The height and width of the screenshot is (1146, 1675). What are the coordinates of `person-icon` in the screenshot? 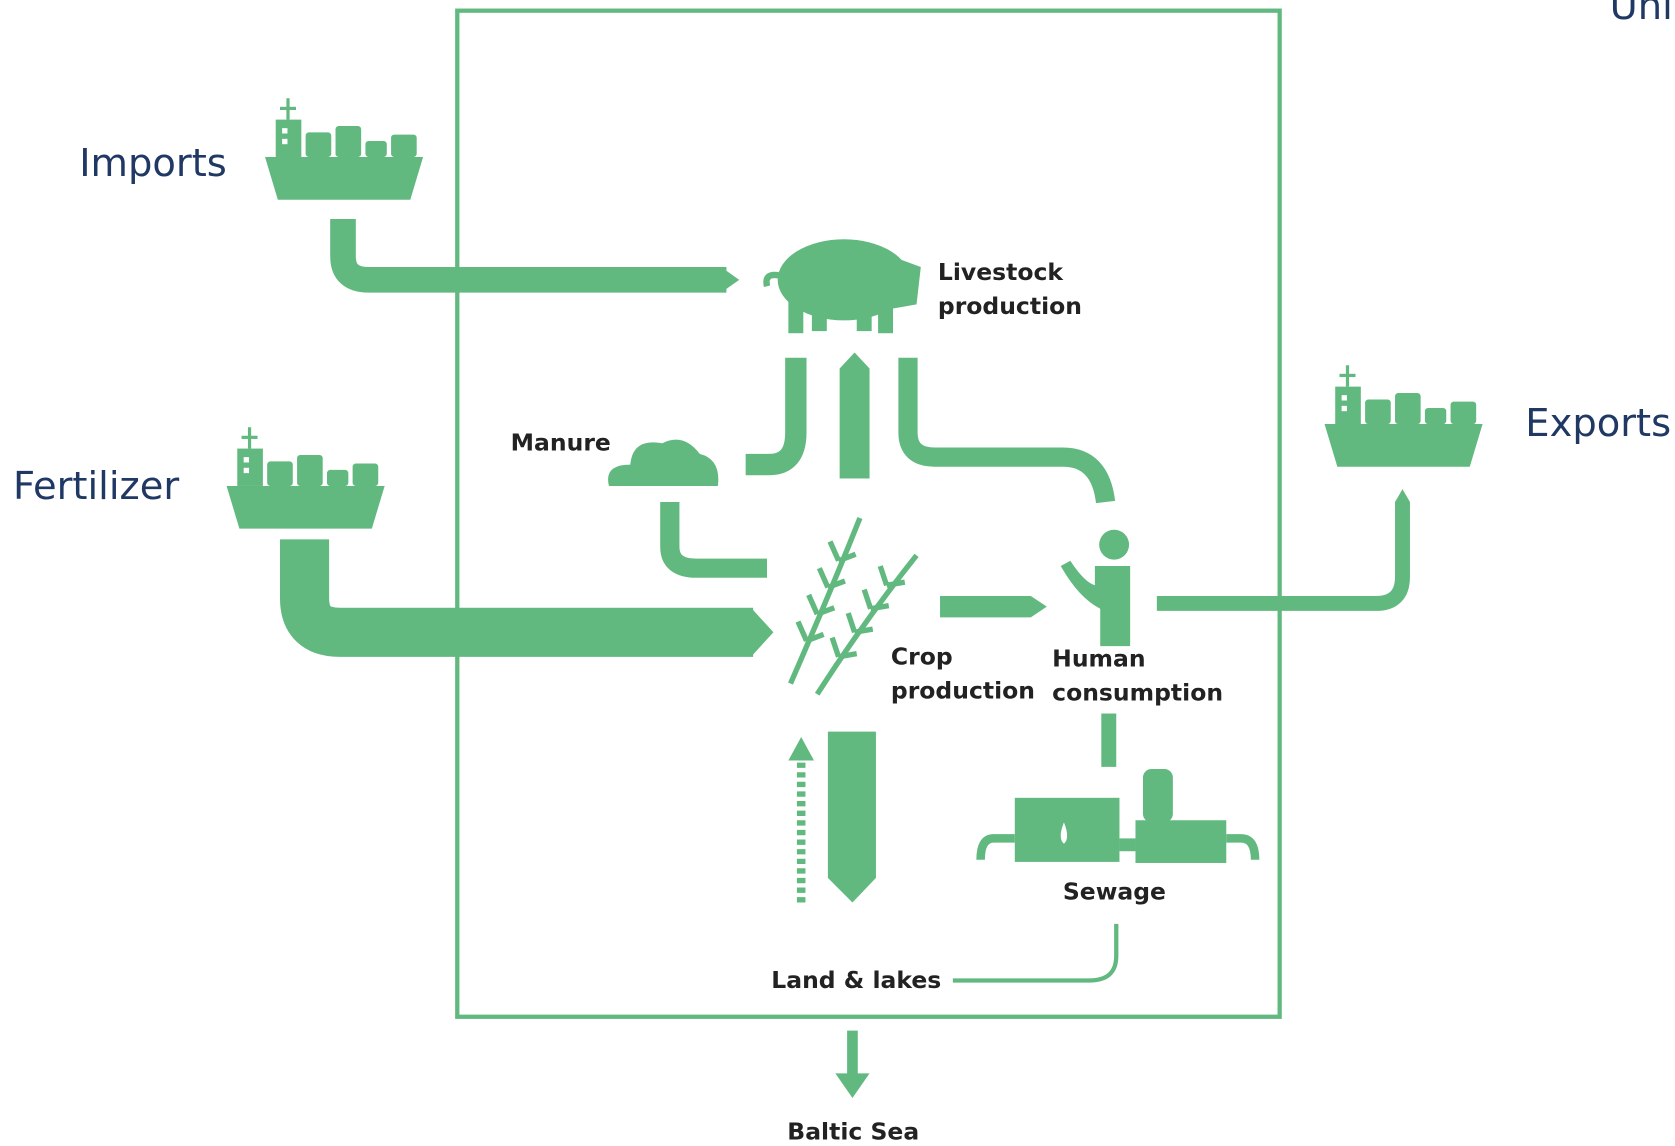 It's located at (1095, 588).